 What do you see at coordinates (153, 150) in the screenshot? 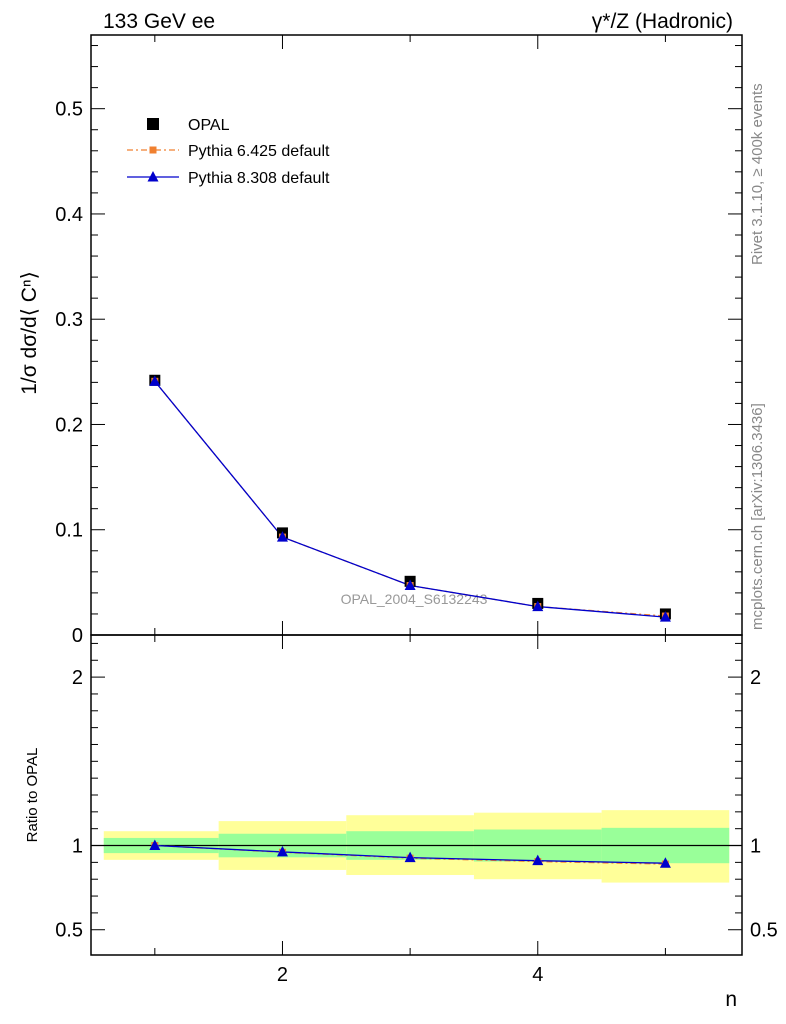
I see `legend-pythia6-marker` at bounding box center [153, 150].